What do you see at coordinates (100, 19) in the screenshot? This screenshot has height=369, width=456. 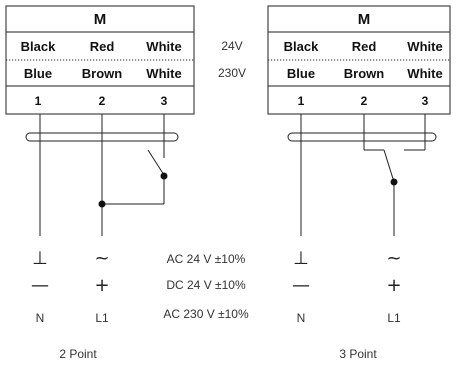 I see `left-box-title: M` at bounding box center [100, 19].